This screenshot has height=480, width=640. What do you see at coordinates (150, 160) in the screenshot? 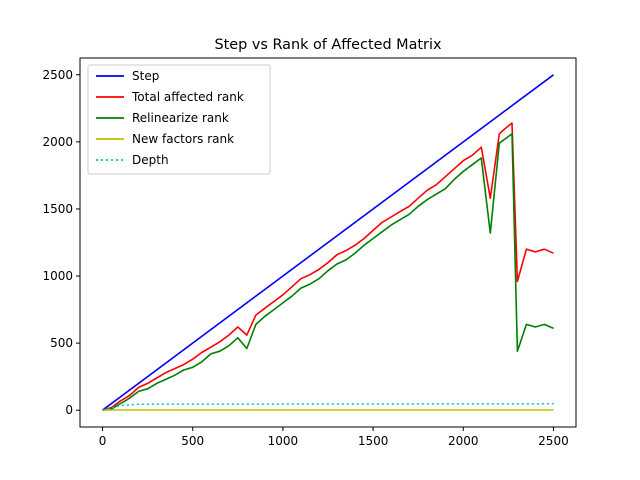
I see `legend-label: Depth` at bounding box center [150, 160].